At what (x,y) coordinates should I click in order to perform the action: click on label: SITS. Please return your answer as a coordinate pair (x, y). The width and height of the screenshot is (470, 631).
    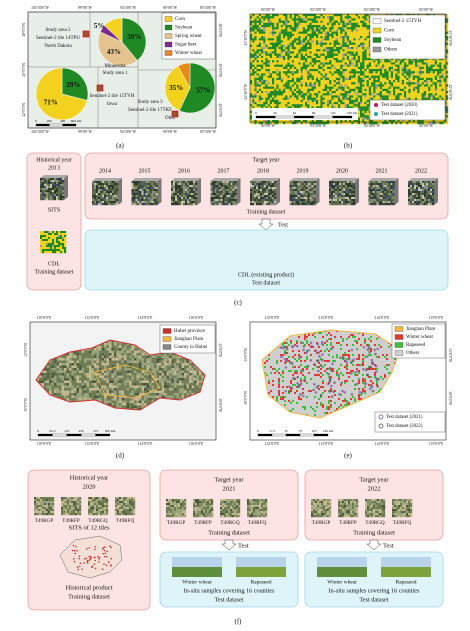
    Looking at the image, I should click on (54, 210).